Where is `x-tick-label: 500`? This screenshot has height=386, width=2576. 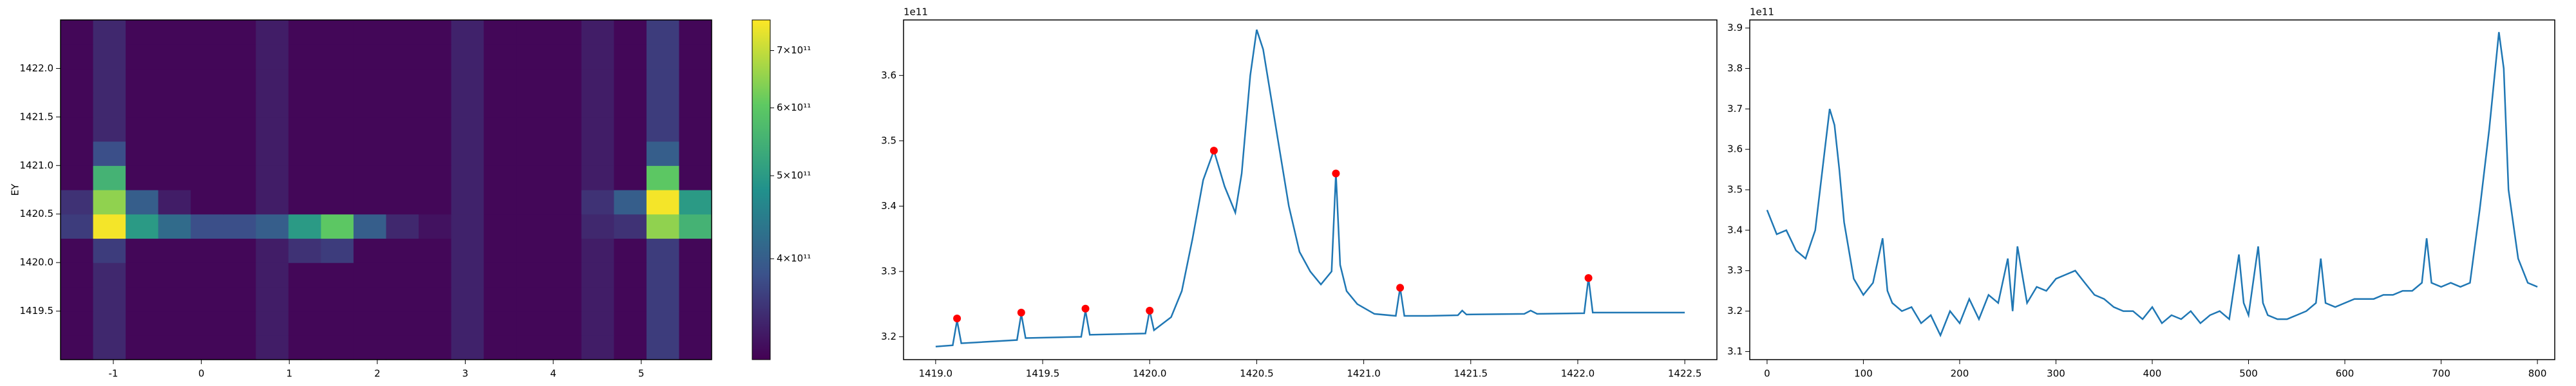
x-tick-label: 500 is located at coordinates (2248, 374).